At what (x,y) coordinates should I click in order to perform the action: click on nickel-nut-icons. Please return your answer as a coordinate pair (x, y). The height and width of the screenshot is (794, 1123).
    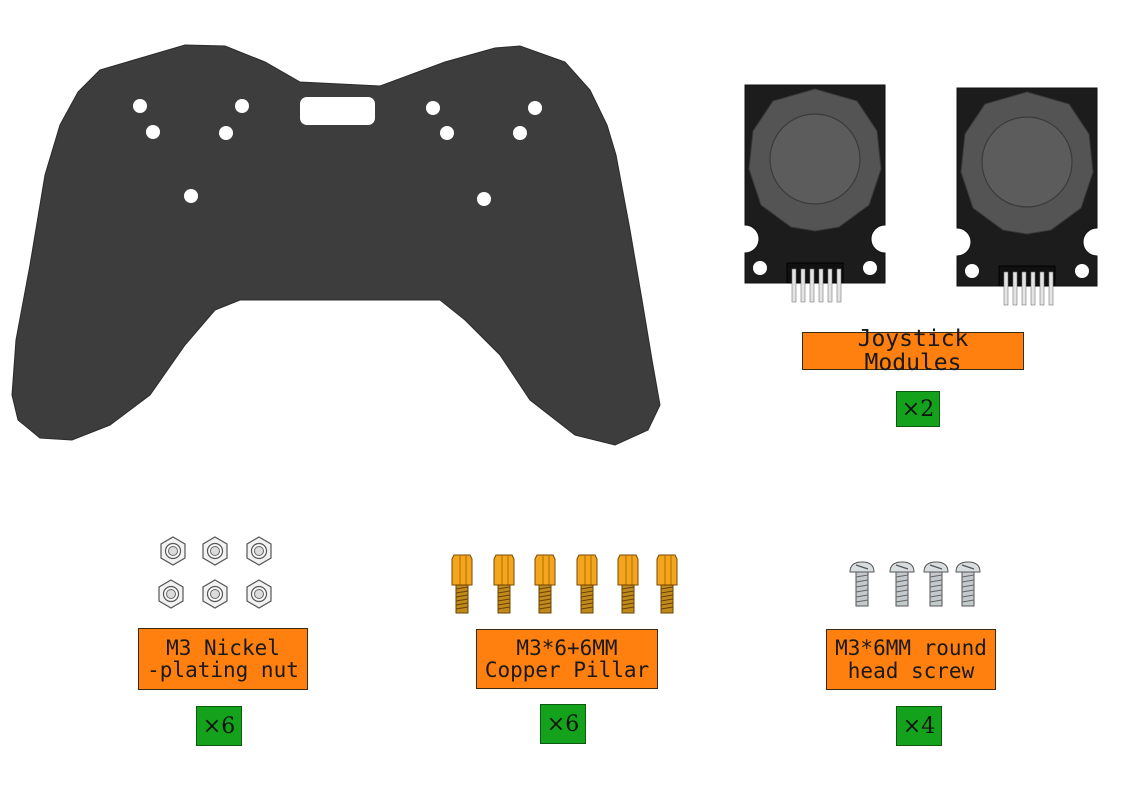
    Looking at the image, I should click on (215, 572).